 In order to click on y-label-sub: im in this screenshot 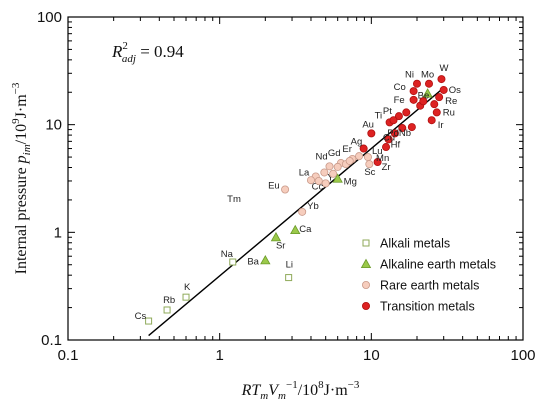, I will do `click(27, 149)`.